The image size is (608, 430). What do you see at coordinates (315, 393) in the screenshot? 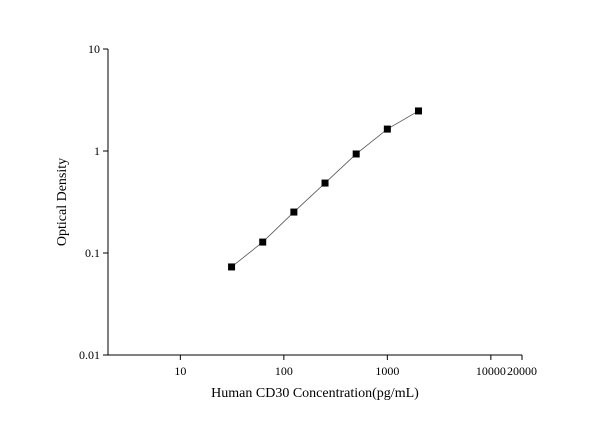
I see `x-axis-title: Human CD30 Concentration(pg/mL)` at bounding box center [315, 393].